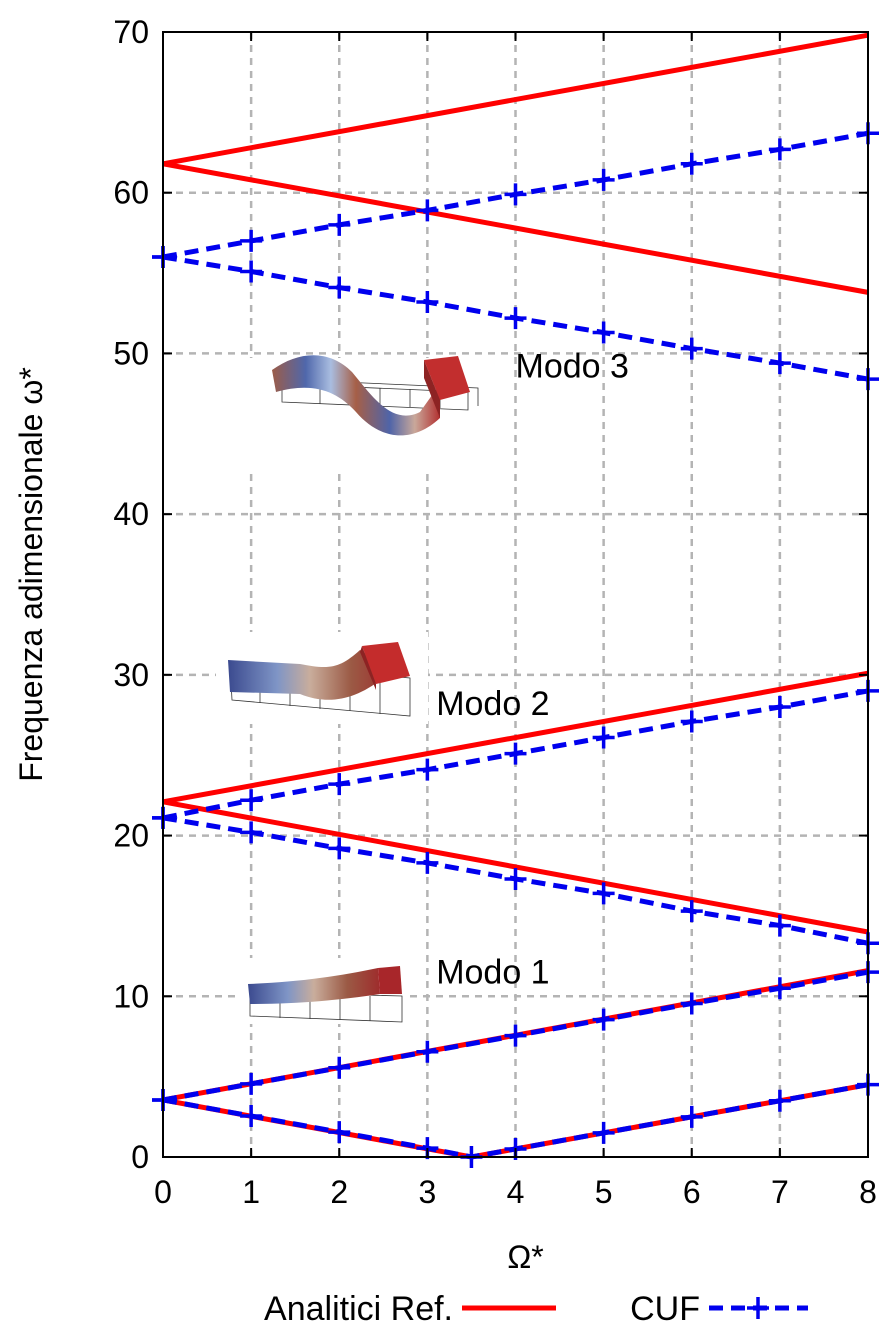 This screenshot has width=889, height=1335. I want to click on x-tick-label: 1, so click(251, 1192).